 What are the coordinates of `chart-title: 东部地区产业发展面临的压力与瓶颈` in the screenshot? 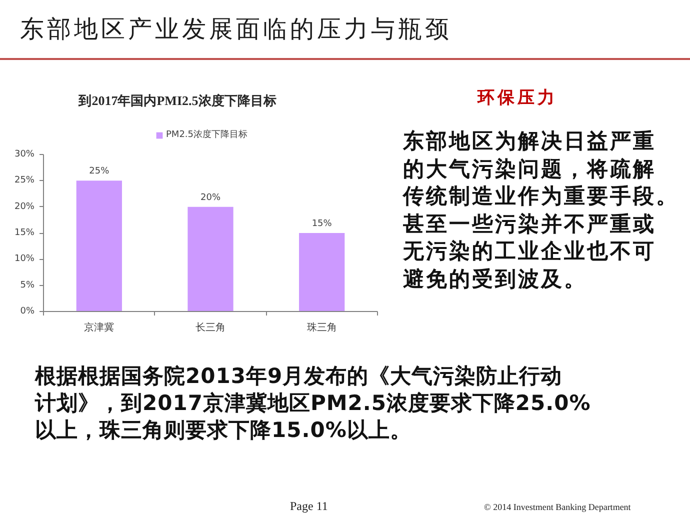 It's located at (236, 29).